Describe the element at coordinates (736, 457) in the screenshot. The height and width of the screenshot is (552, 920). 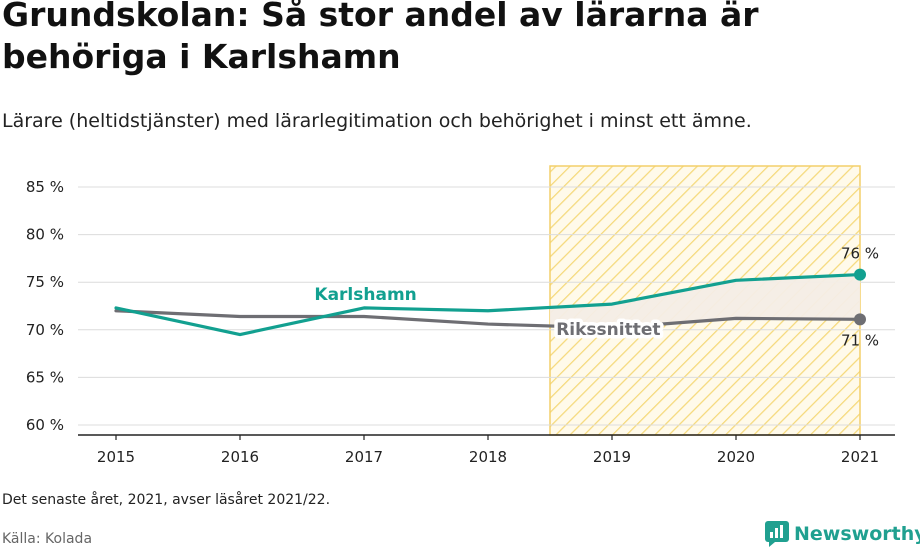
I see `x-tick-label: 2020` at that location.